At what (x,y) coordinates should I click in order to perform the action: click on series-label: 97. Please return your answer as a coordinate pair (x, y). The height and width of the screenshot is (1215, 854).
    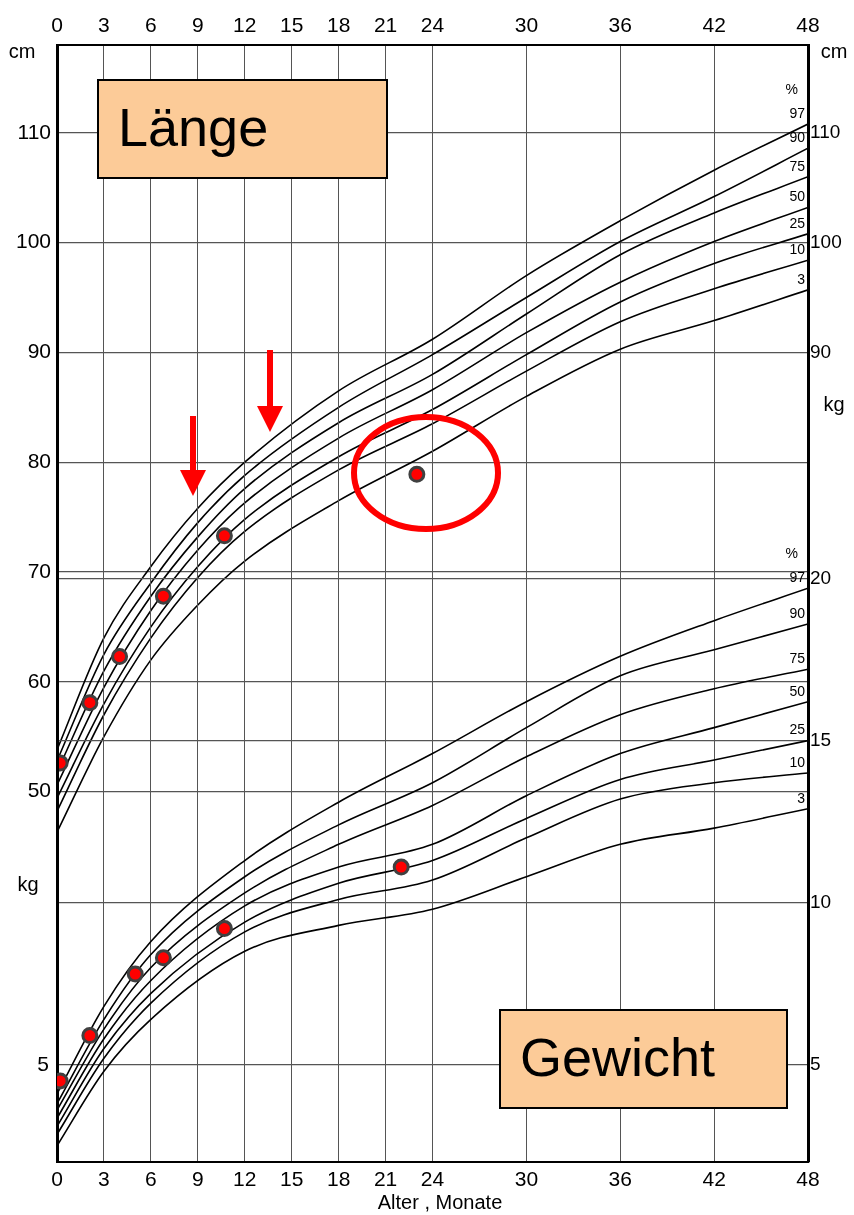
    Looking at the image, I should click on (797, 112).